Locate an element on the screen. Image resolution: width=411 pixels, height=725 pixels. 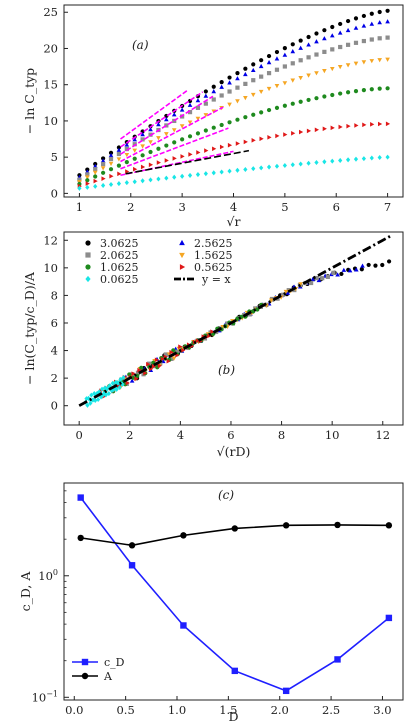
legend-marker is located at coordinates (182, 267).